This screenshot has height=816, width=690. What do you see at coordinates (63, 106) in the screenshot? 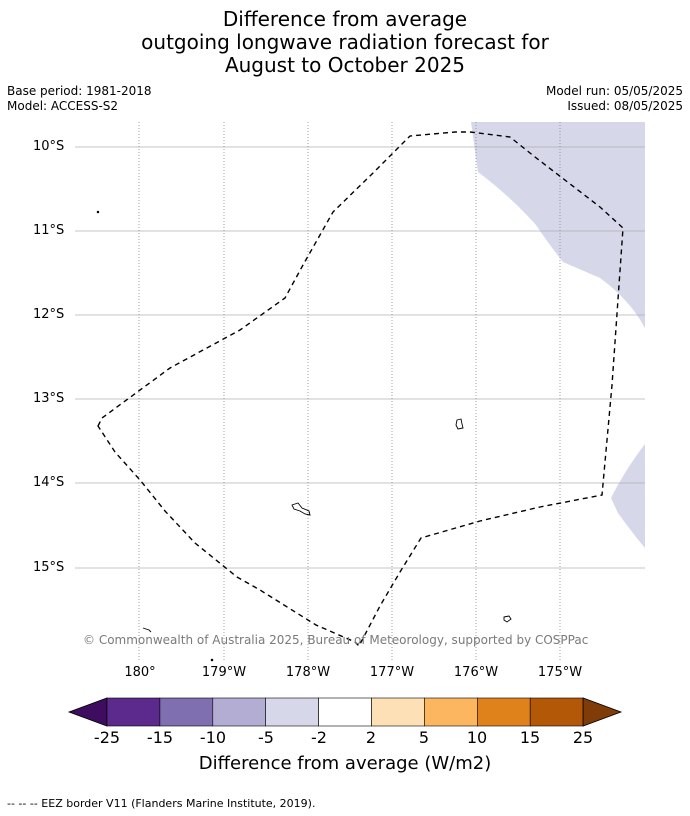
I see `model-name: Model: ACCESS-S2` at bounding box center [63, 106].